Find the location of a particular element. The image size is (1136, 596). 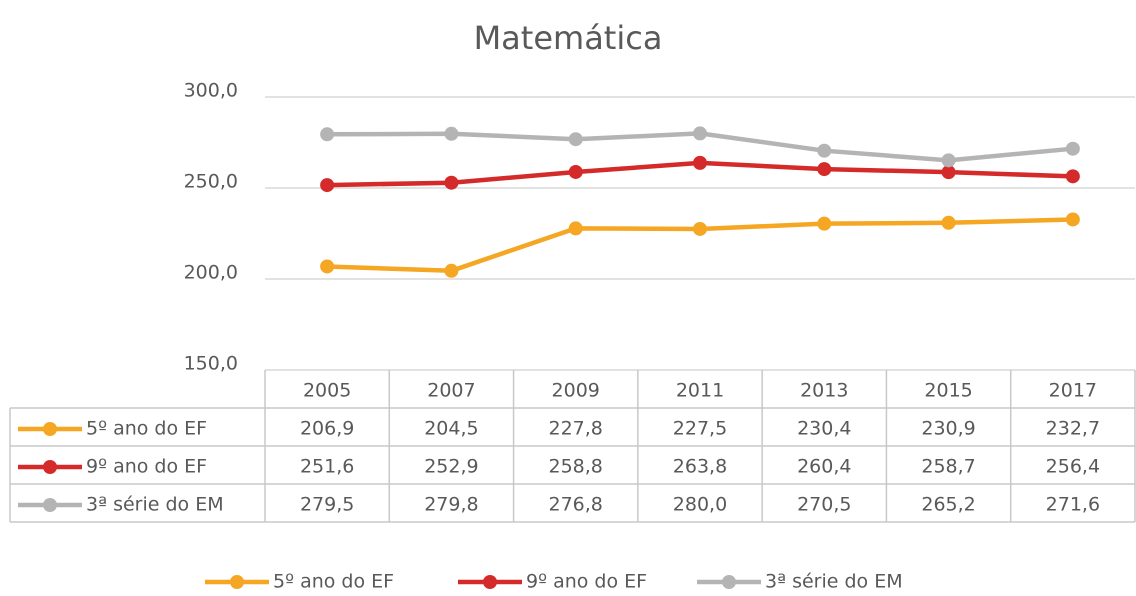

table-cell: 256,4 is located at coordinates (1073, 467).